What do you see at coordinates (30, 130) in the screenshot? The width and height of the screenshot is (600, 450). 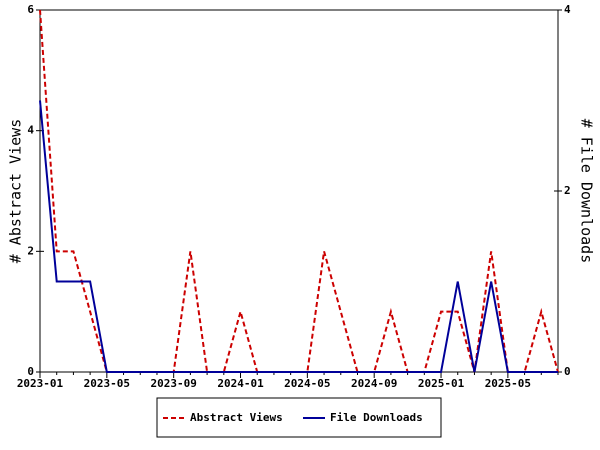 I see `y-tick-label: 4` at bounding box center [30, 130].